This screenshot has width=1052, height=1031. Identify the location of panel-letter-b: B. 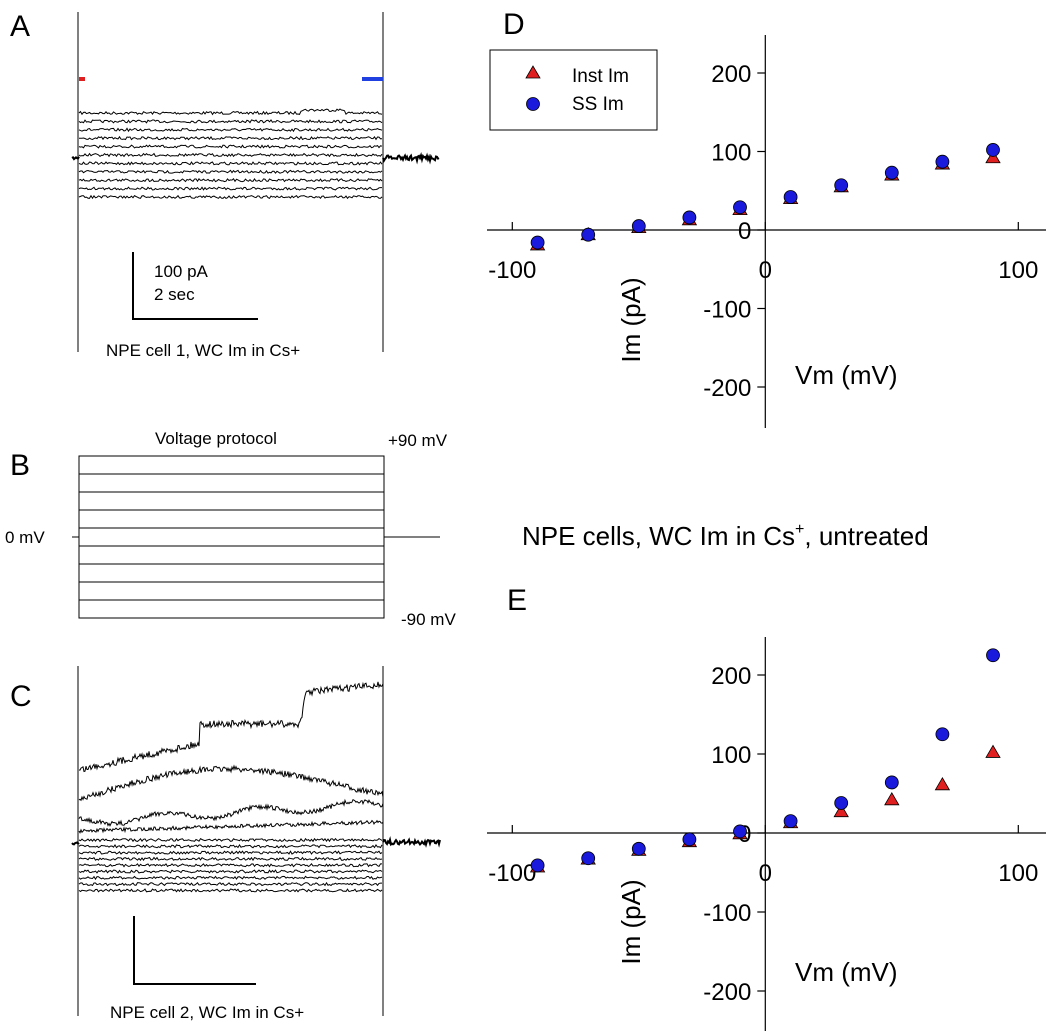
(20, 465).